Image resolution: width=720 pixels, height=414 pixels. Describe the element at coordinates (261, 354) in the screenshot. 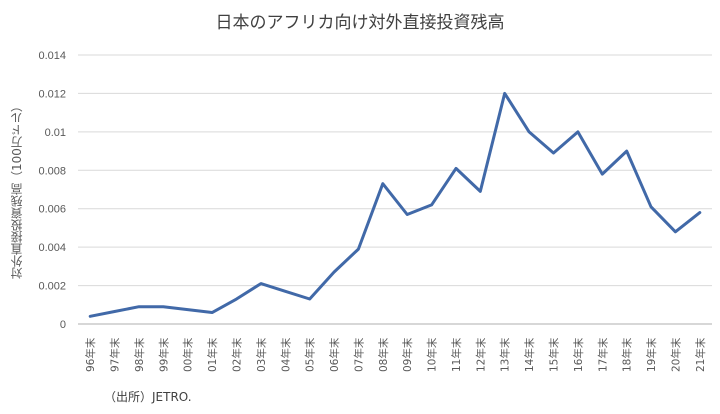

I see `x-tick-label: 03年末` at that location.